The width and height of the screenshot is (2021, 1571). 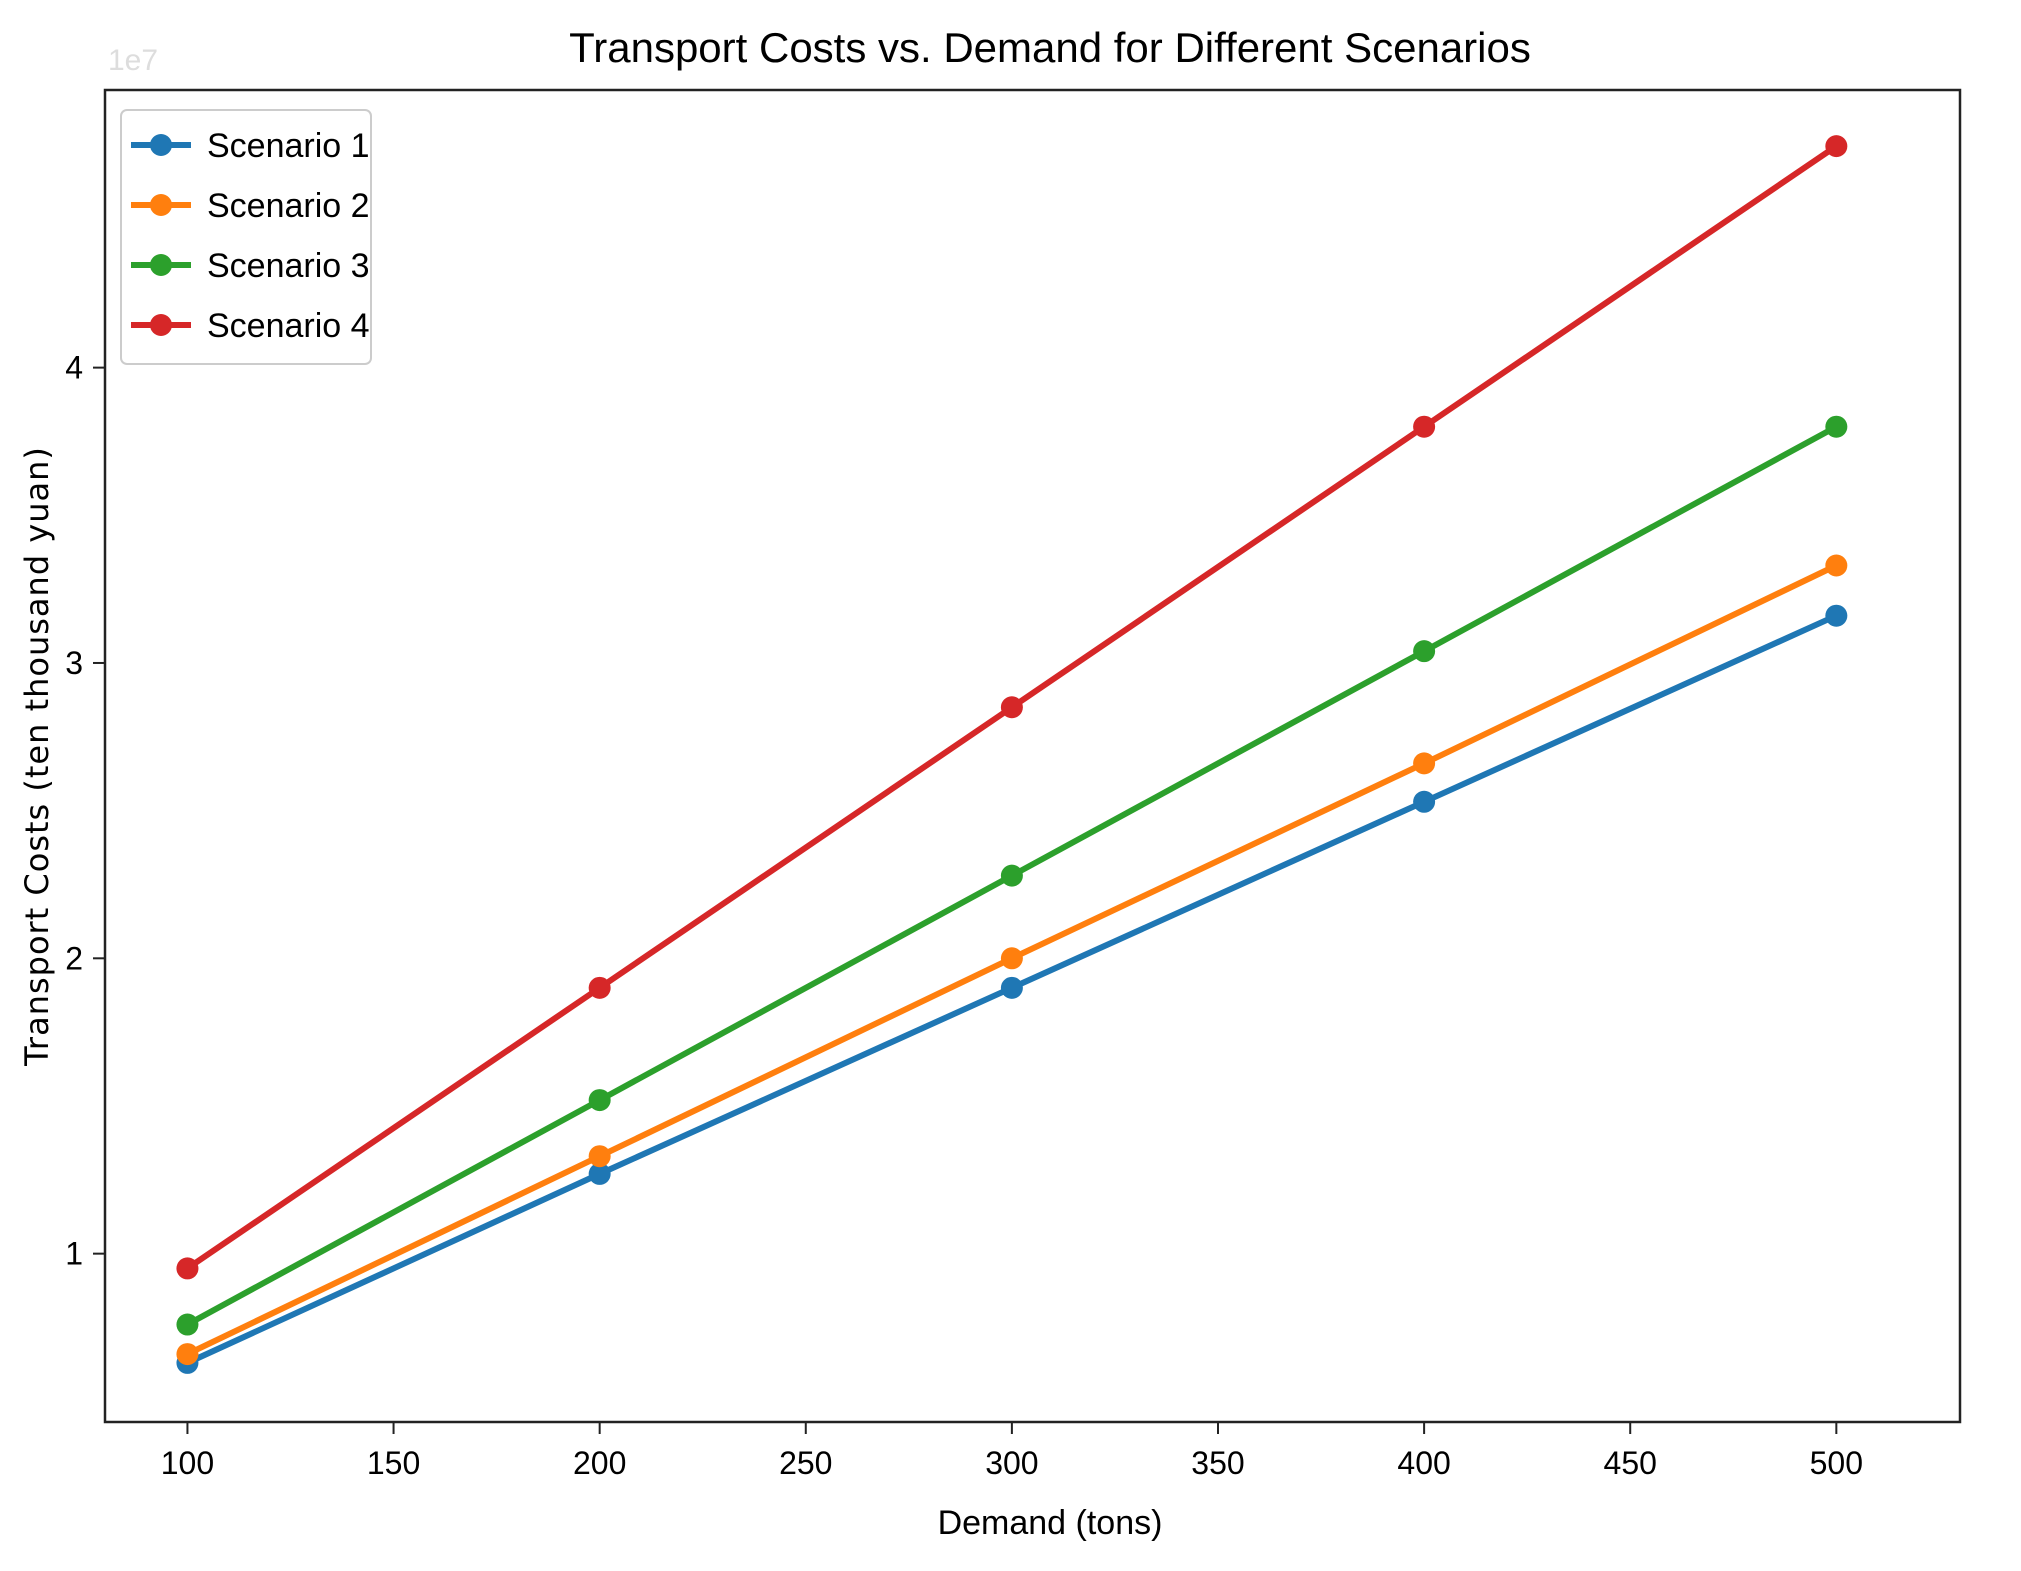 I want to click on x-tick-label: 350, so click(x=1217, y=1463).